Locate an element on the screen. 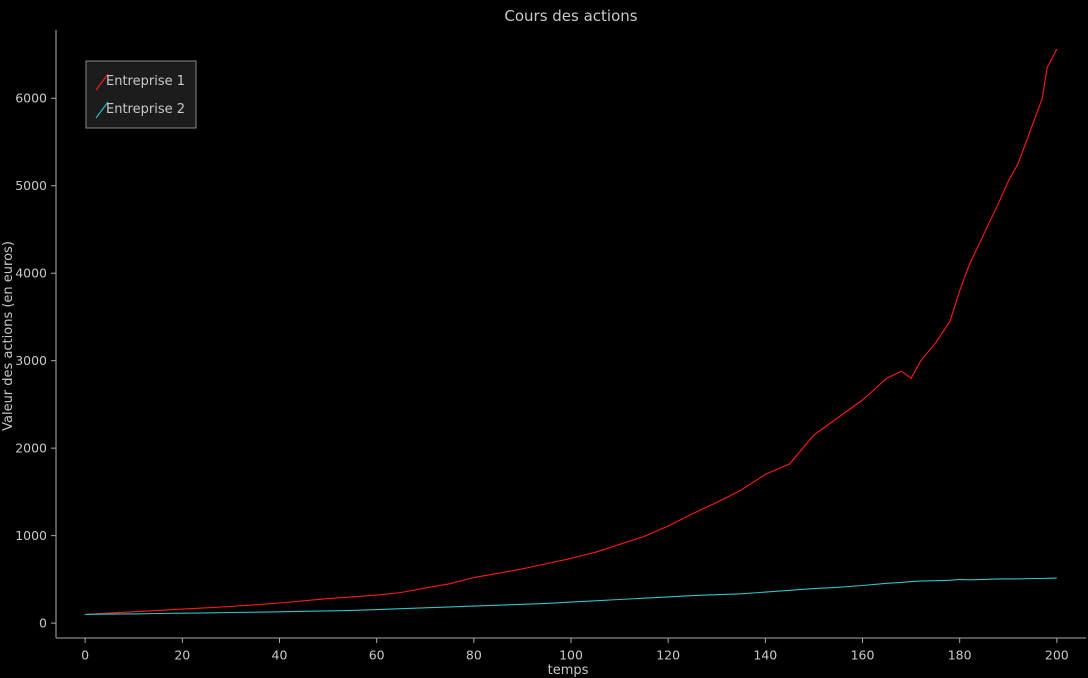 The height and width of the screenshot is (678, 1088). x-tick-label: 180 is located at coordinates (960, 655).